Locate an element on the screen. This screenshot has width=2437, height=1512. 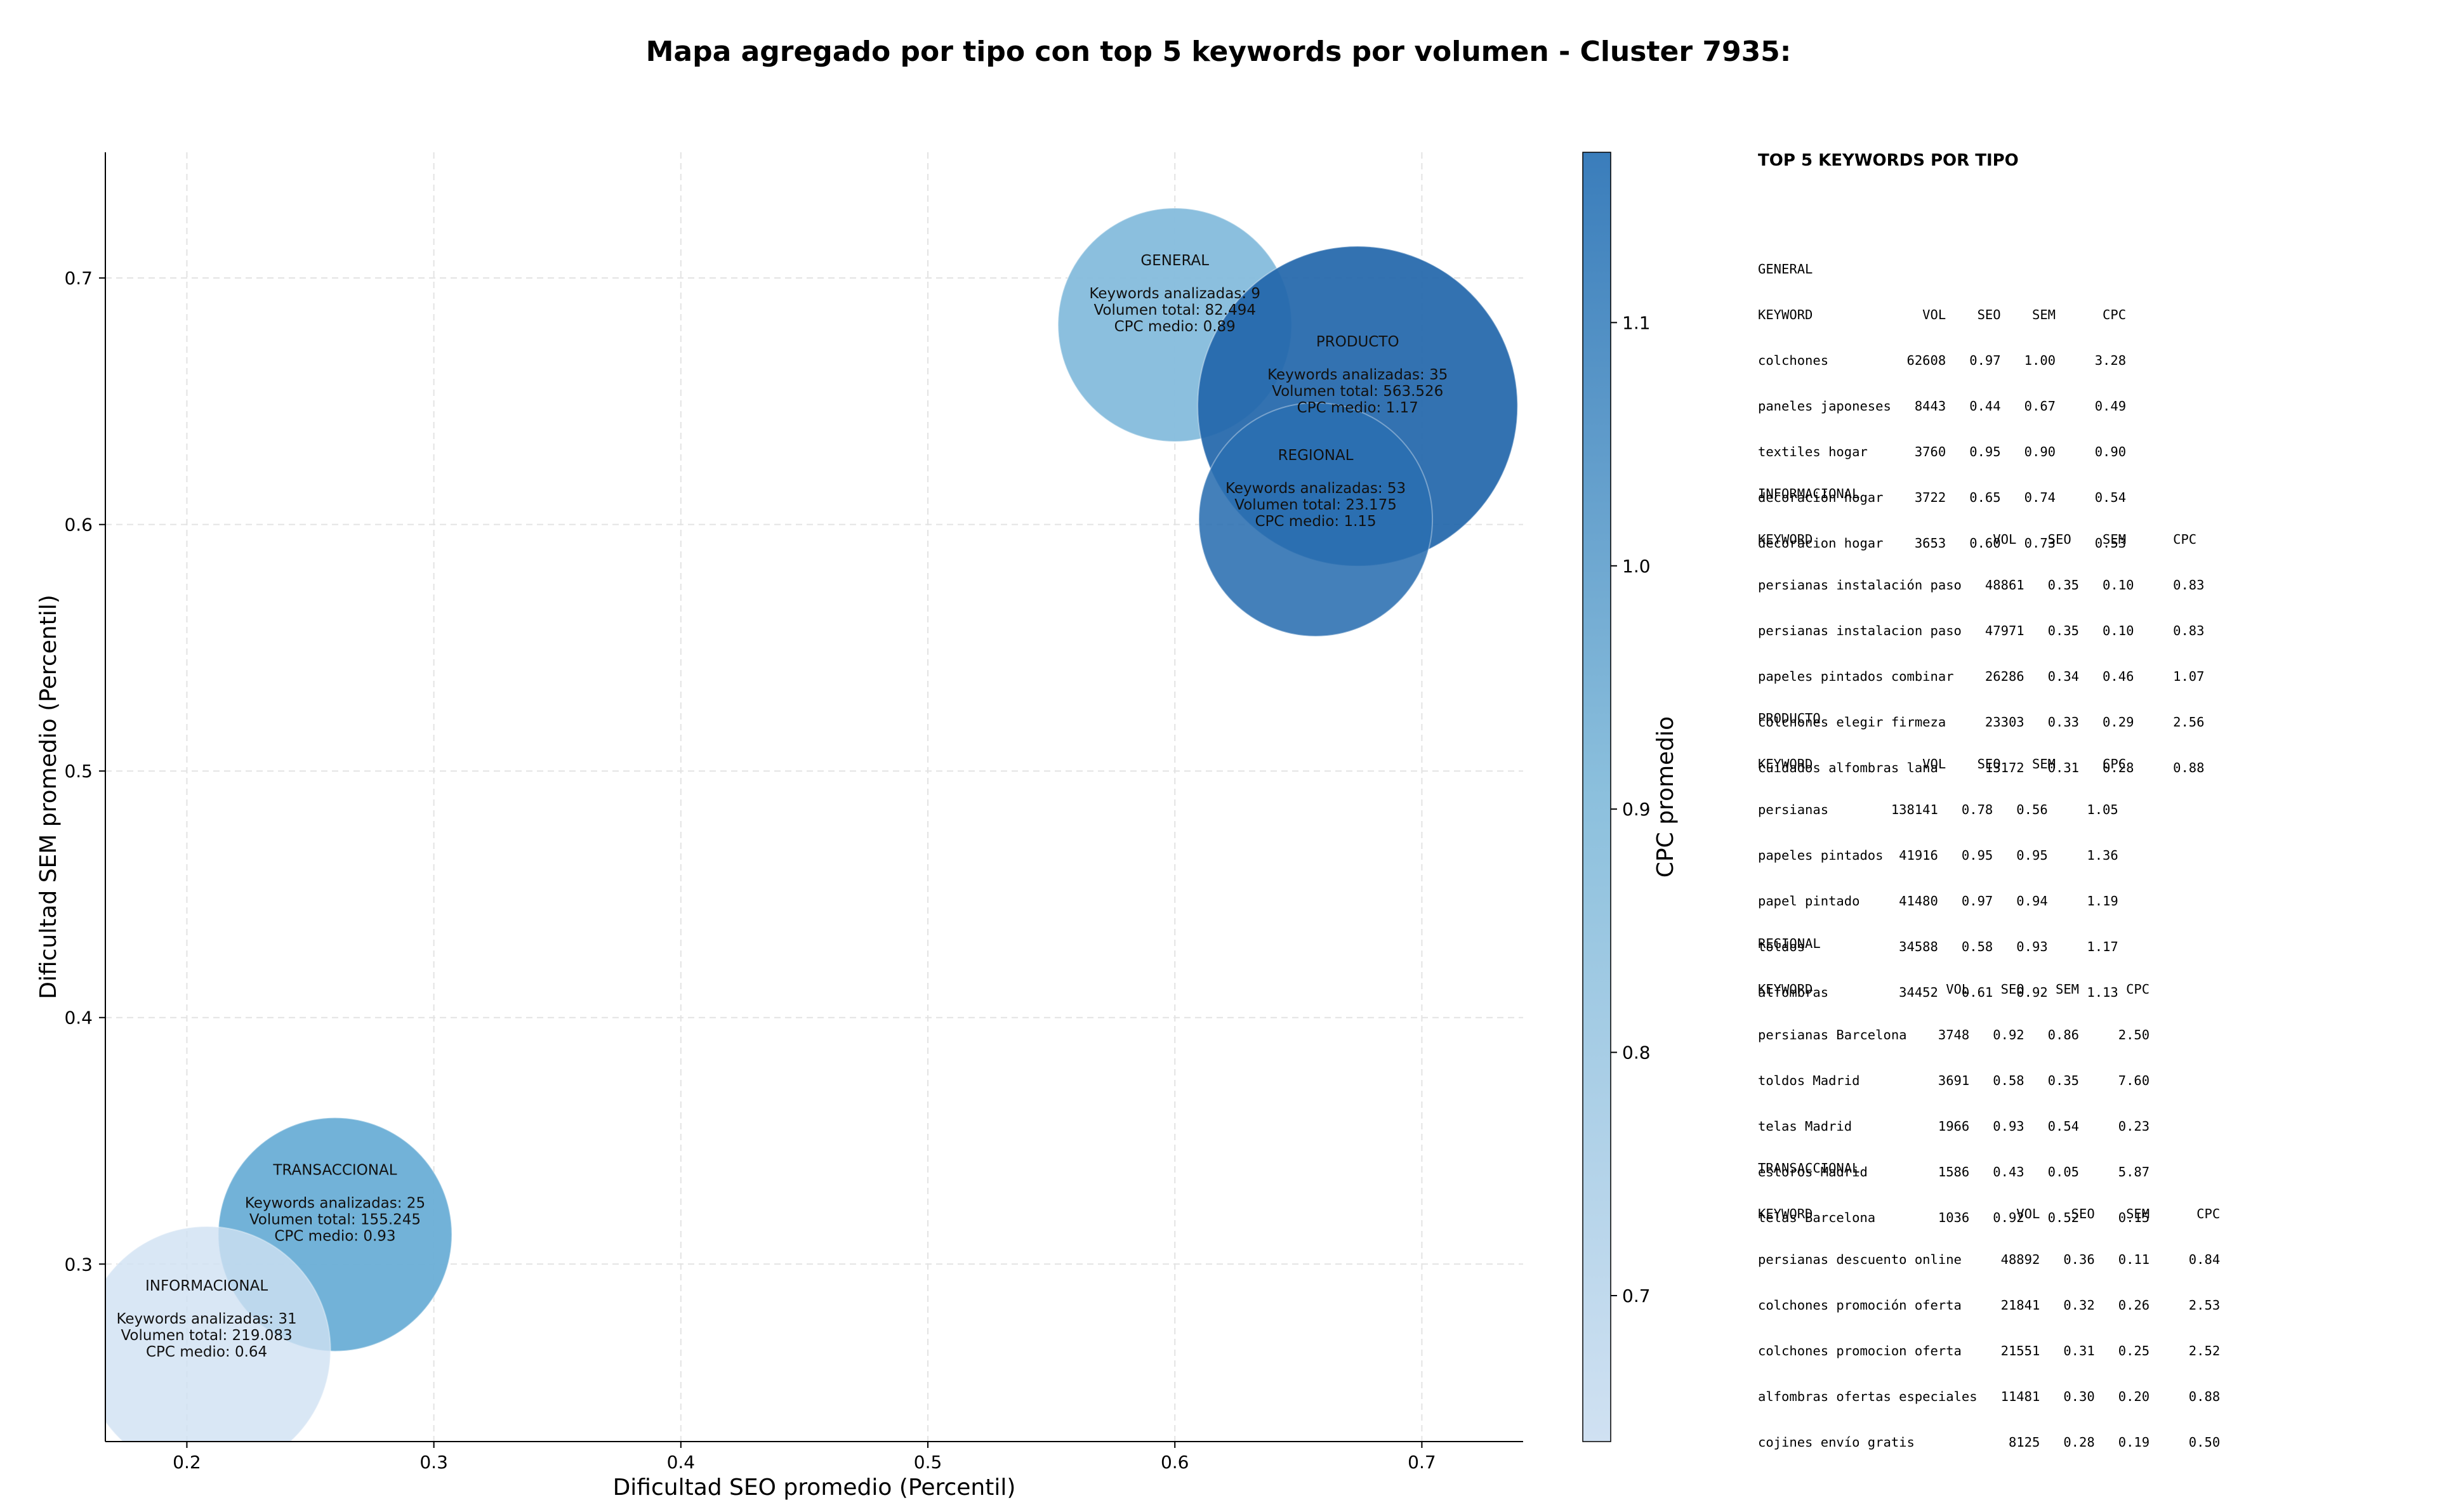
keyword-row: telas Madrid 1966 0.93 0.54 0.23 is located at coordinates (1954, 1127).